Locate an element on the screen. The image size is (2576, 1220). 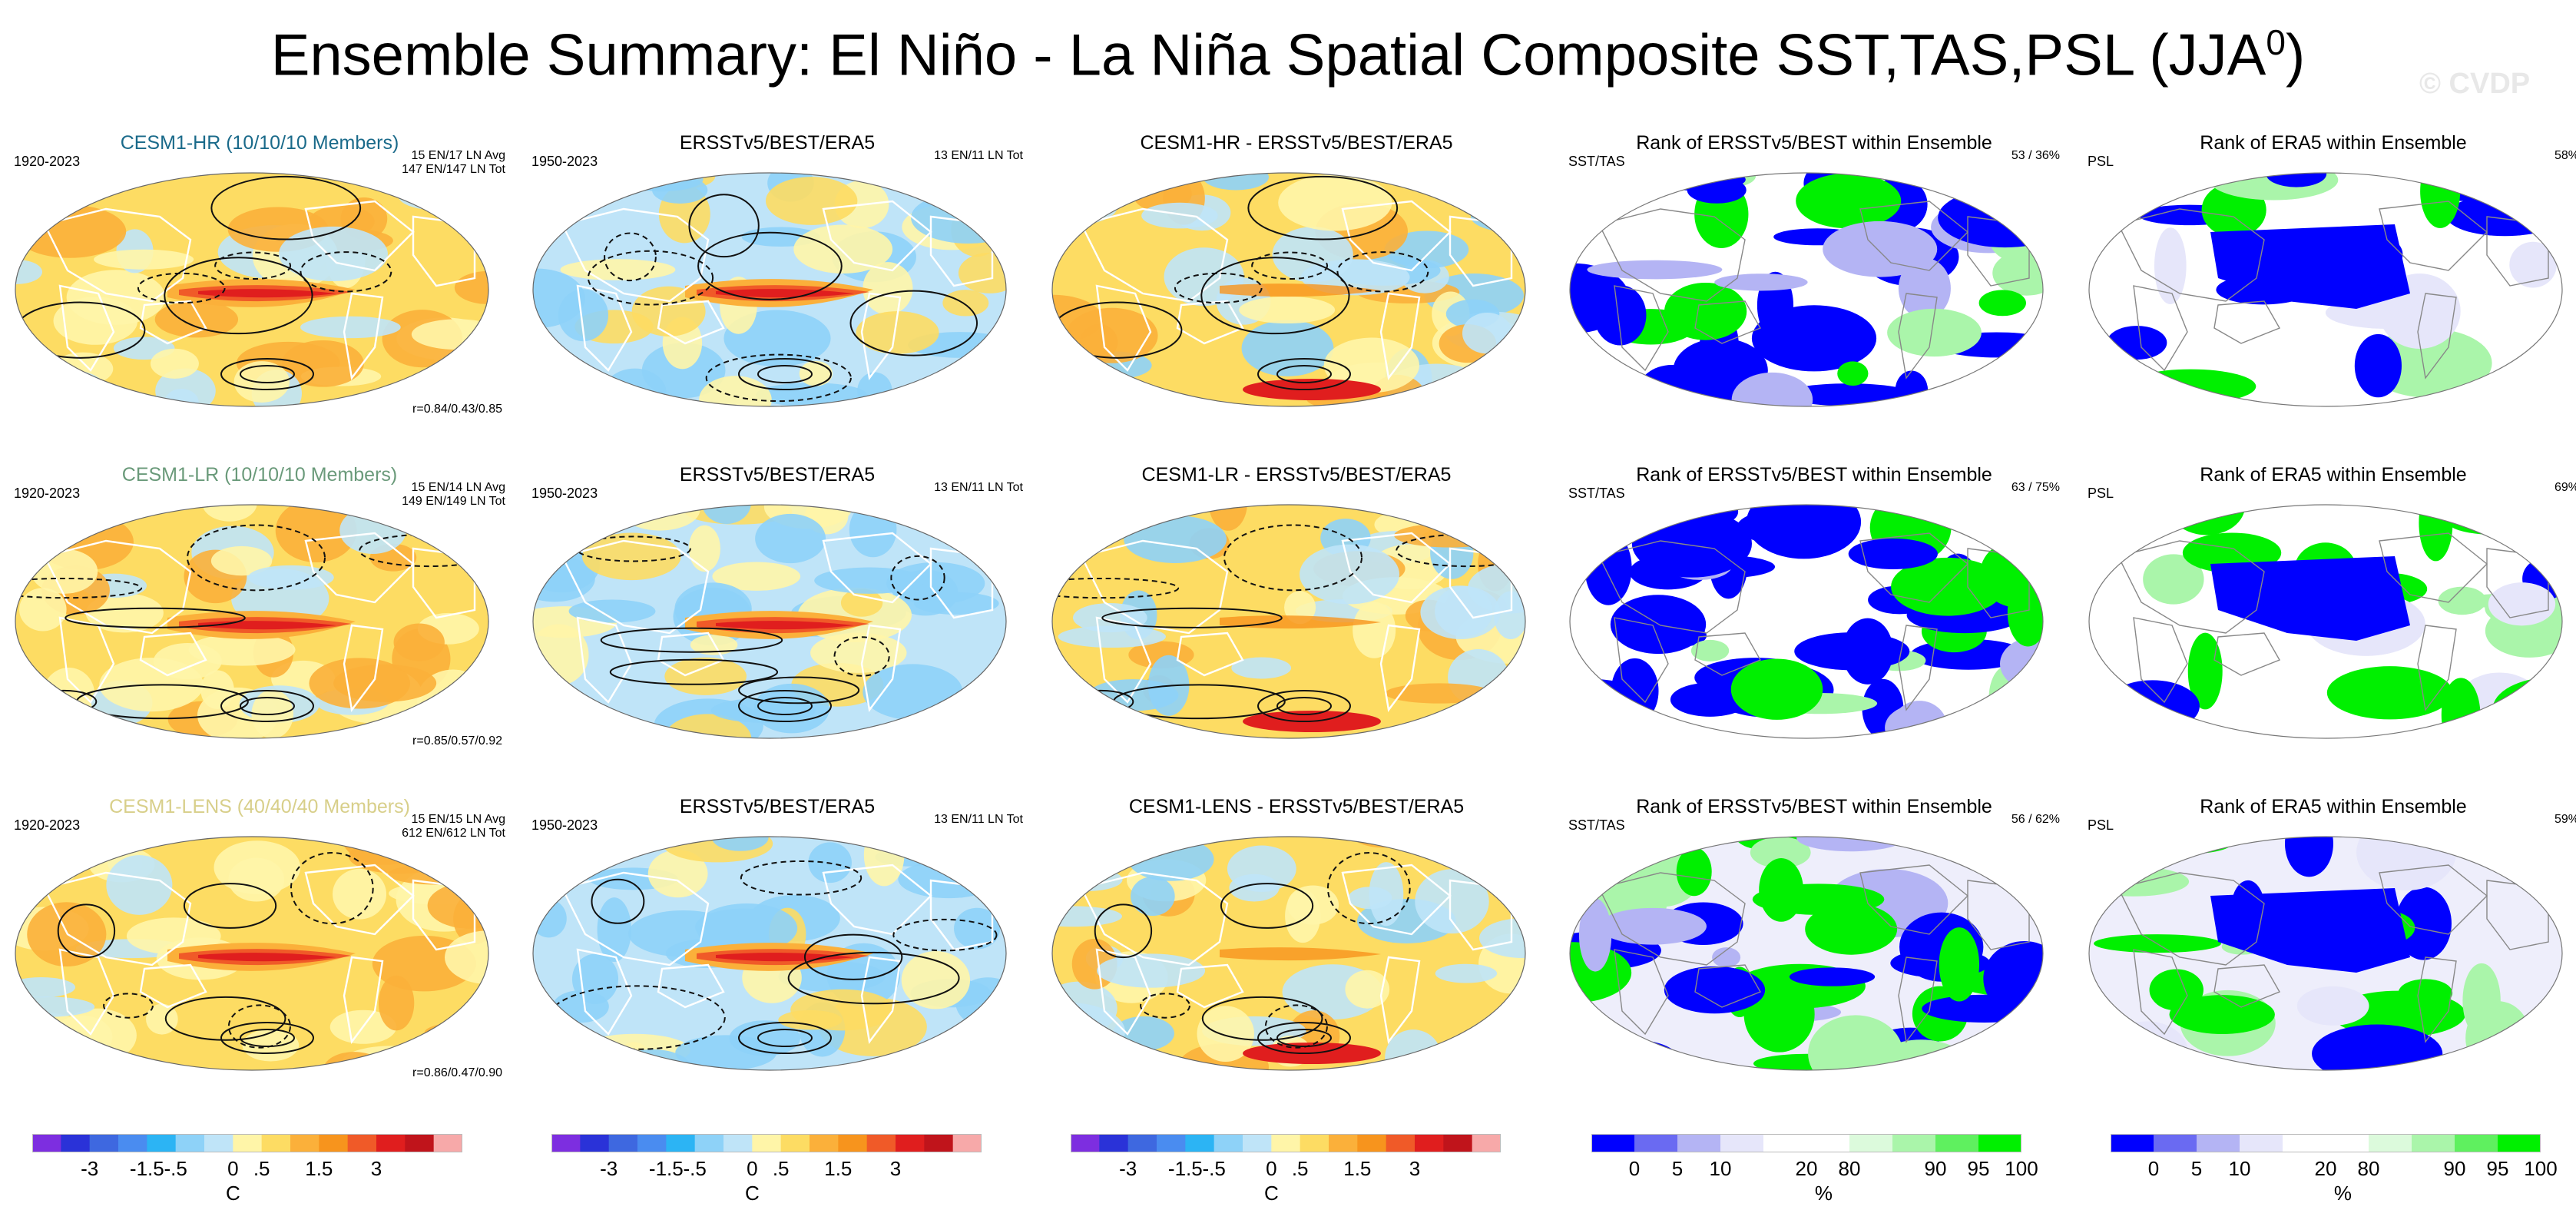
panel-title: CESM1-HR (10/10/10 Members) is located at coordinates (259, 143).